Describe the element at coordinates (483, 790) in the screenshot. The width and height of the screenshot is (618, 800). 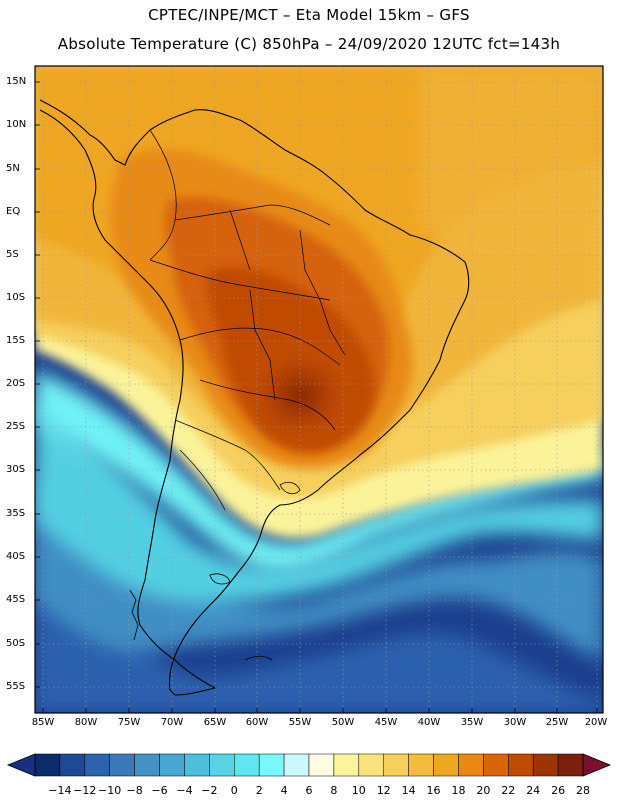
I see `colorbar-label: 20` at that location.